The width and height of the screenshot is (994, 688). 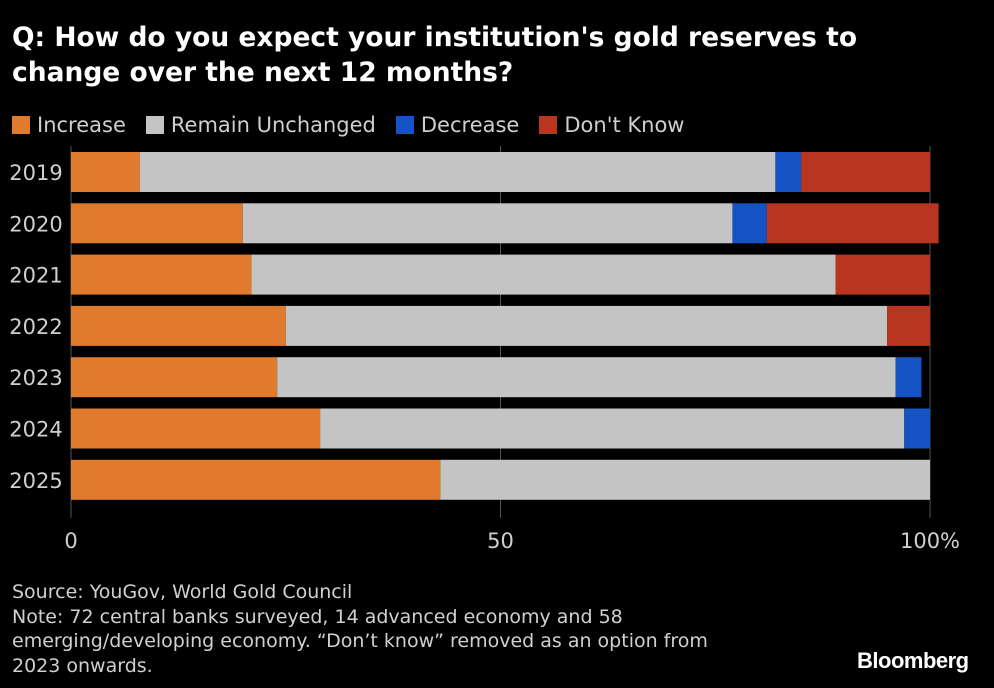 What do you see at coordinates (882, 274) in the screenshot?
I see `bar-2021-don-t-know` at bounding box center [882, 274].